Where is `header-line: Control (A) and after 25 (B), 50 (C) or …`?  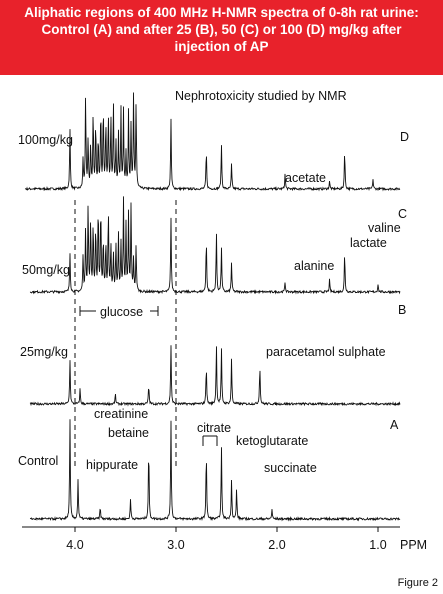 header-line: Control (A) and after 25 (B), 50 (C) or … is located at coordinates (221, 29).